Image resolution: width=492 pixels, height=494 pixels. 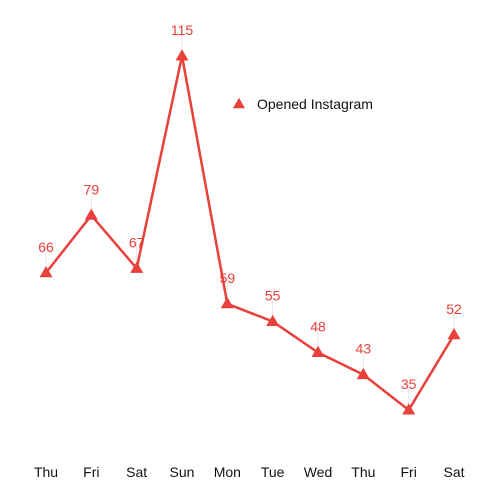 I want to click on x-tick-label: Sun, so click(x=182, y=472).